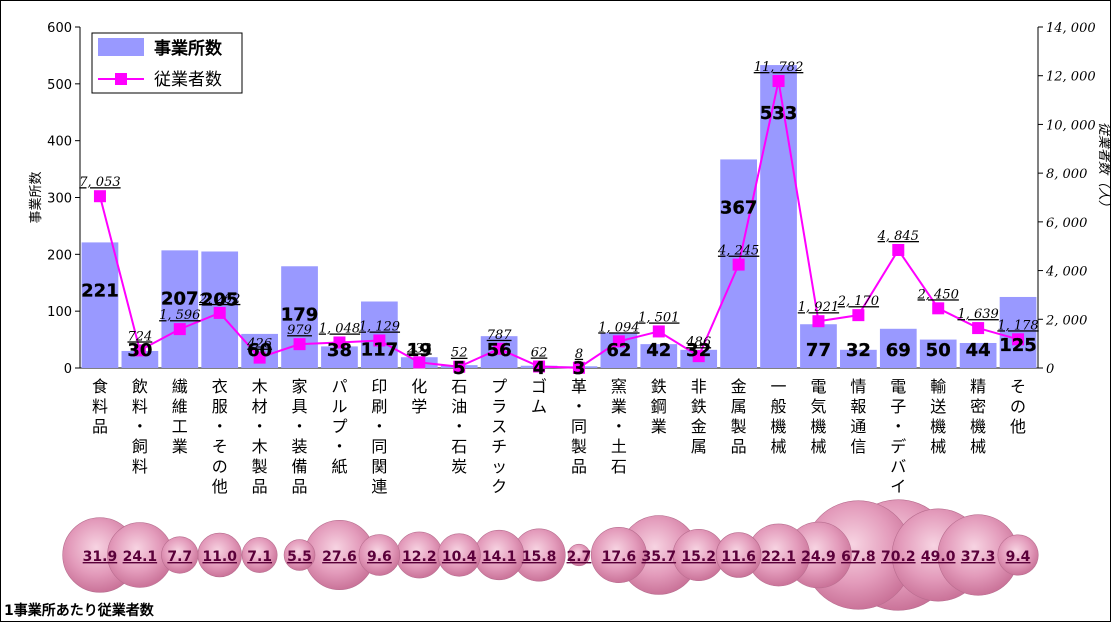  I want to click on category-label-char: 関, so click(379, 466).